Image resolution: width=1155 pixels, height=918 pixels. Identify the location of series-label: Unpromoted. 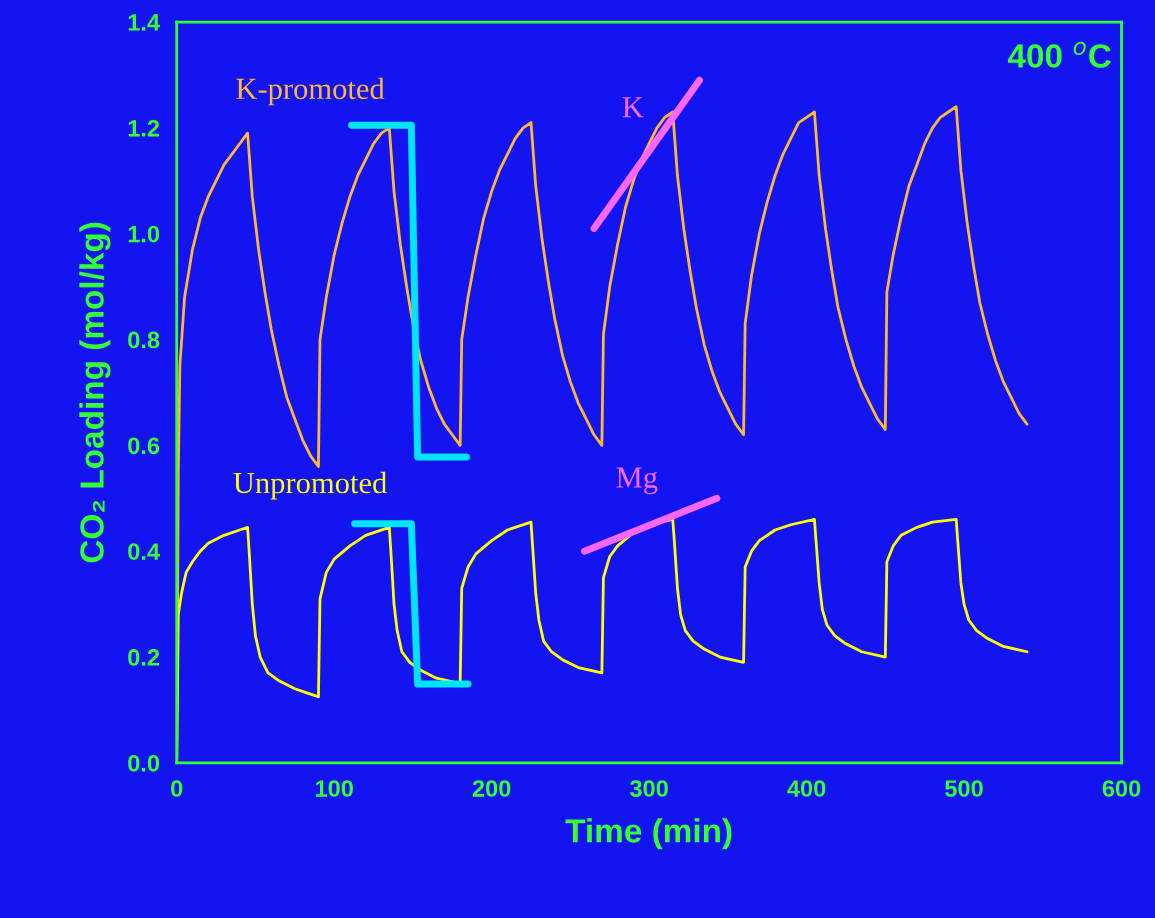
(310, 485).